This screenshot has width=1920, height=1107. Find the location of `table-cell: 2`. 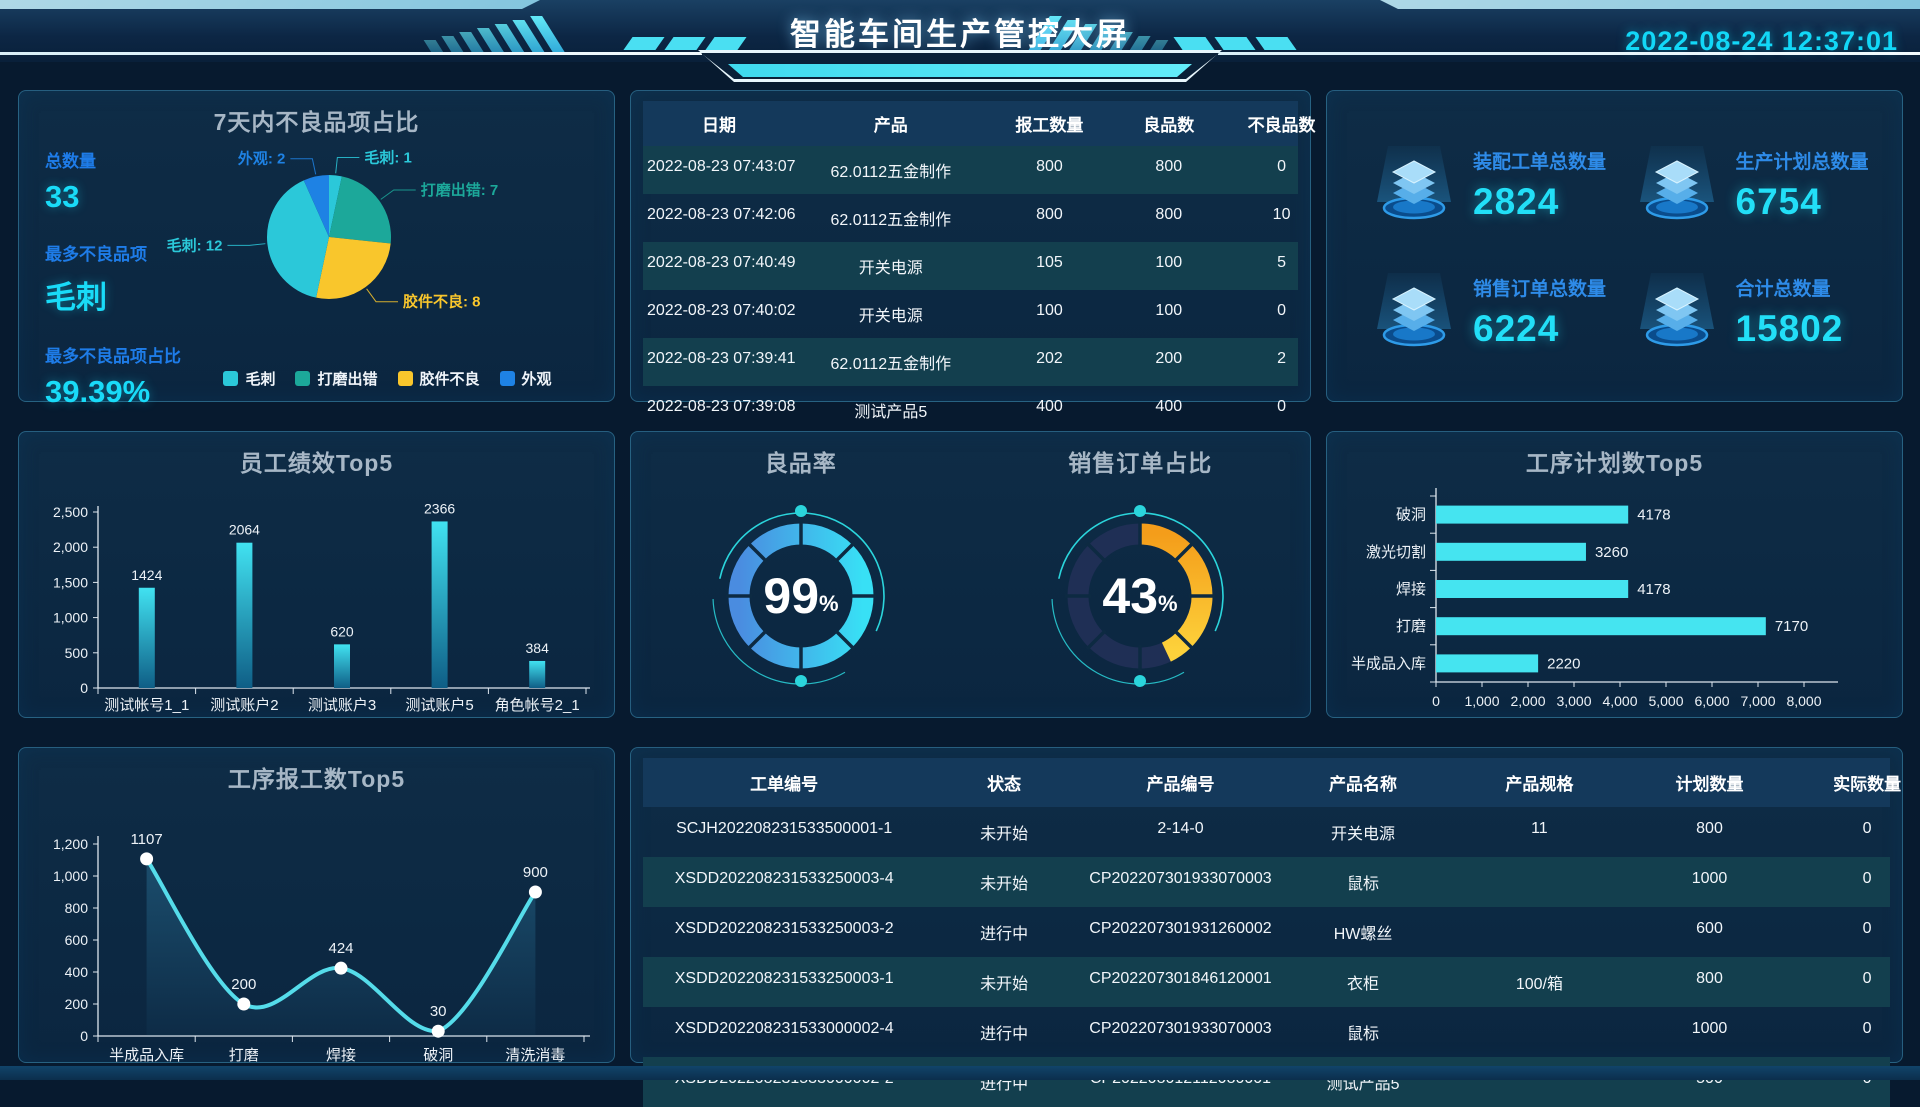

table-cell: 2 is located at coordinates (1282, 358).